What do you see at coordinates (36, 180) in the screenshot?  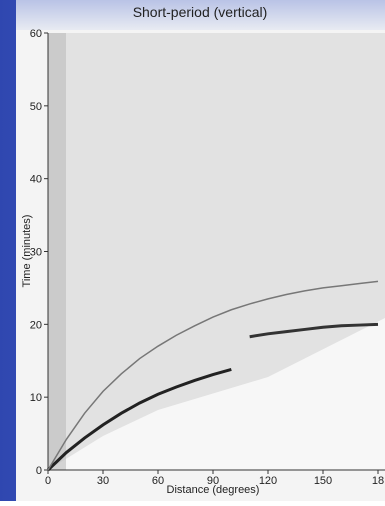 I see `y-tick-label: 40` at bounding box center [36, 180].